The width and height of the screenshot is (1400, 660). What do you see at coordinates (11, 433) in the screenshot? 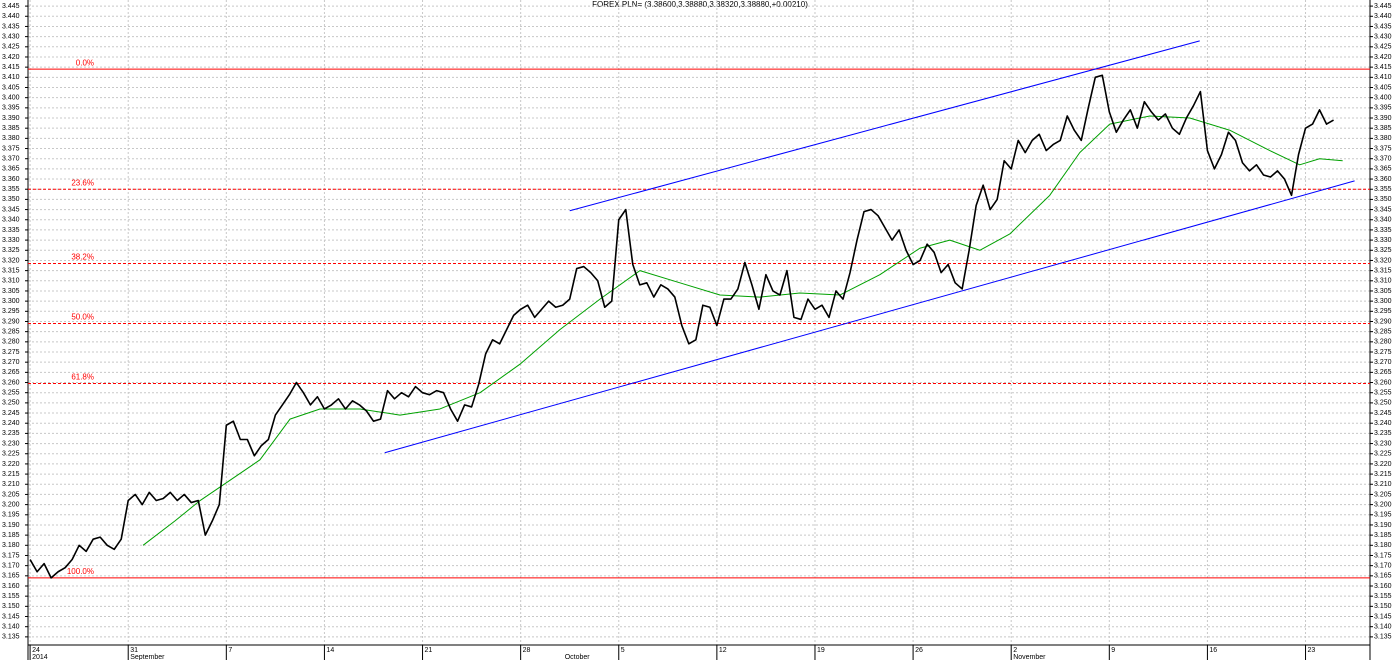
I see `y-tick-label: 3.235` at bounding box center [11, 433].